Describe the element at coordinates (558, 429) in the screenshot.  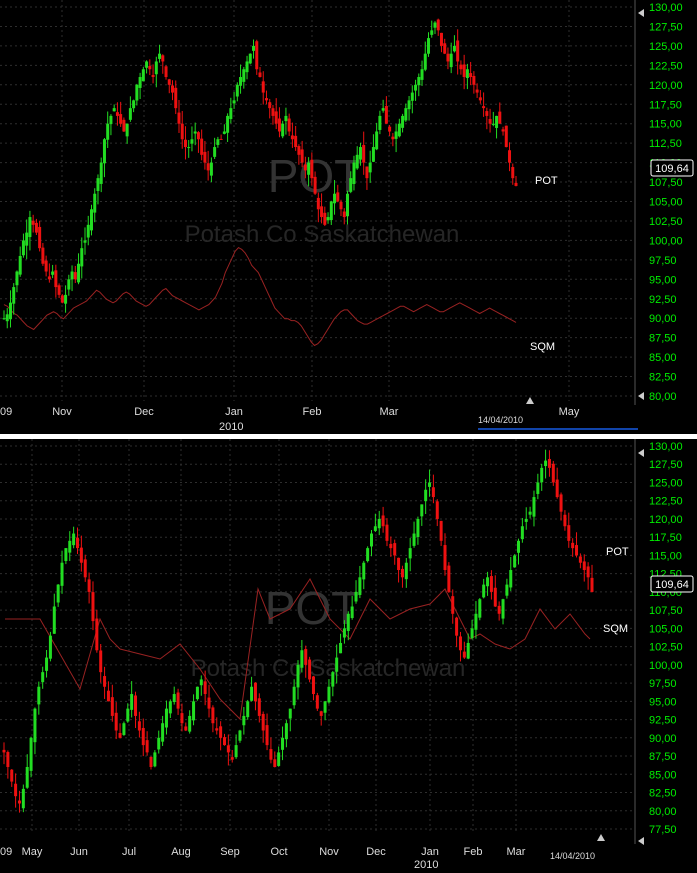
I see `date-marker-underline` at that location.